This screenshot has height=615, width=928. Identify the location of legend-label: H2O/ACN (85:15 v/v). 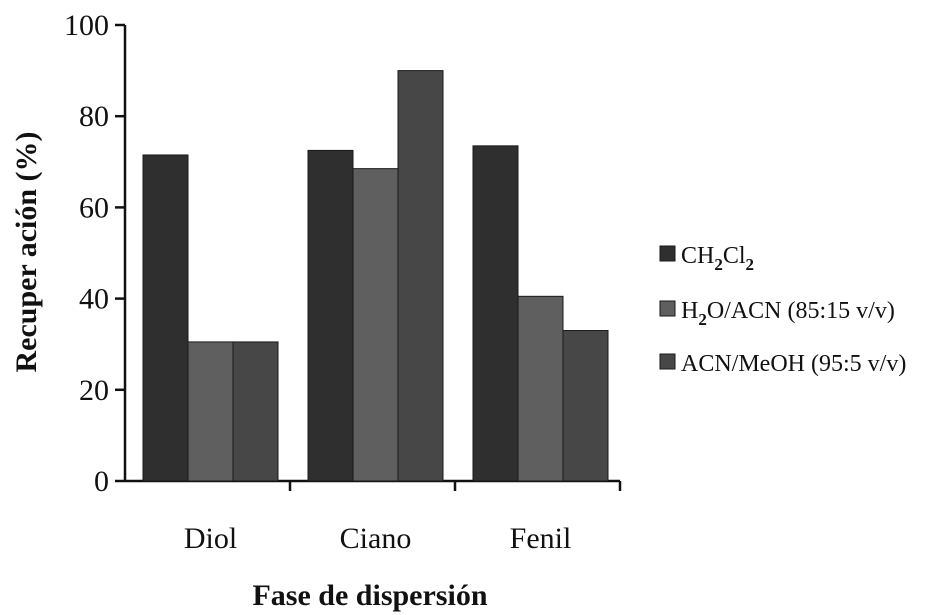
(788, 313).